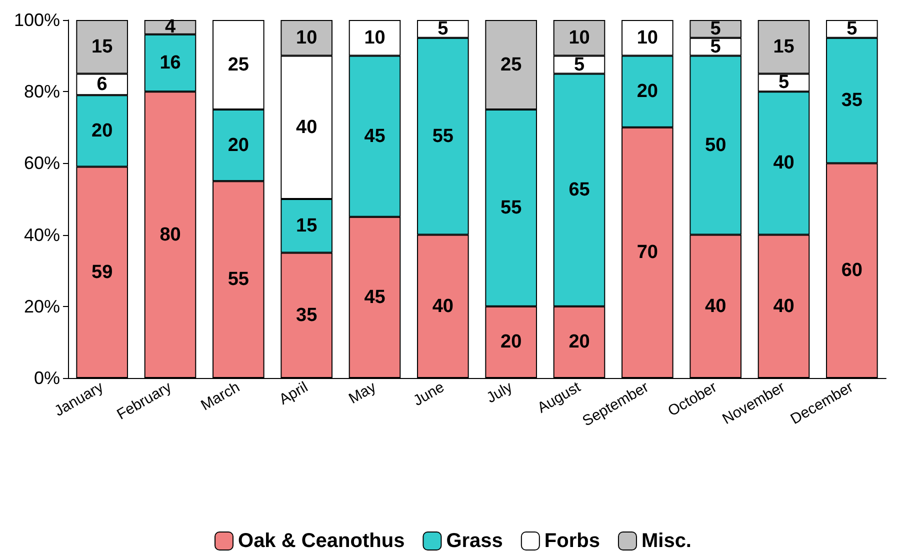 The image size is (906, 558). What do you see at coordinates (42, 92) in the screenshot?
I see `y-tick-label: 80%` at bounding box center [42, 92].